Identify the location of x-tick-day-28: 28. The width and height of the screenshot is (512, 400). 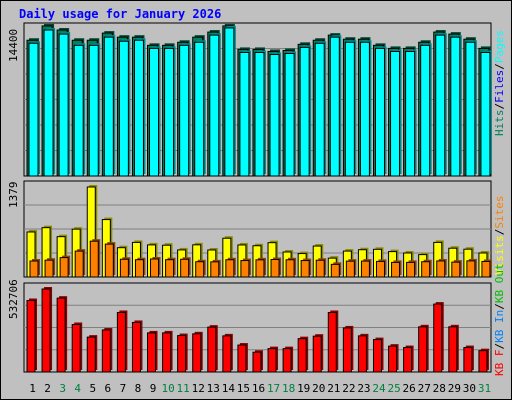
(439, 388).